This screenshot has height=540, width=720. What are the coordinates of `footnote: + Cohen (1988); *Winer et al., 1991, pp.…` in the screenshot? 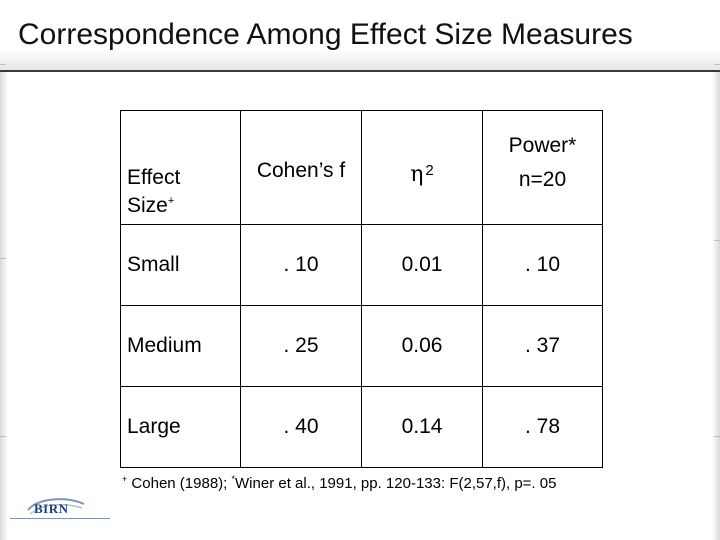 It's located at (339, 483).